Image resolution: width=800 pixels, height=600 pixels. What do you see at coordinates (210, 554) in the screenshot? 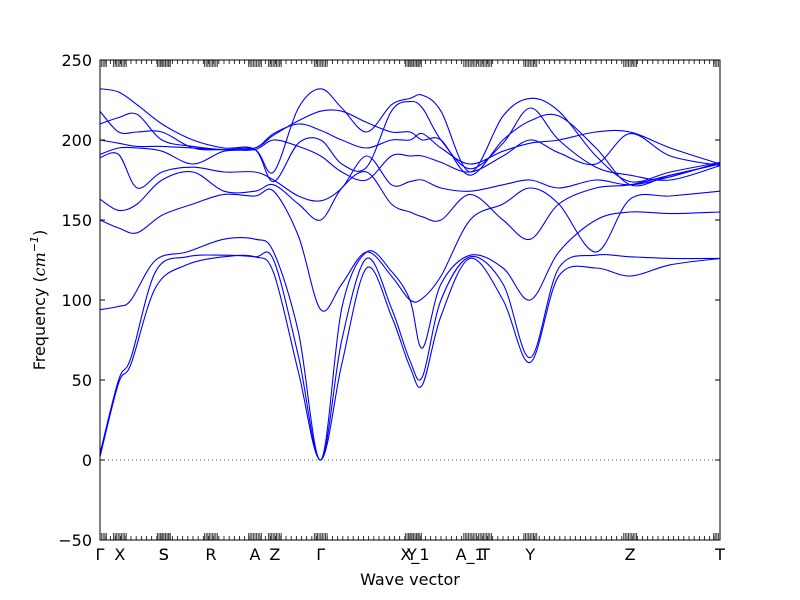
I see `hs-point-label: R` at bounding box center [210, 554].